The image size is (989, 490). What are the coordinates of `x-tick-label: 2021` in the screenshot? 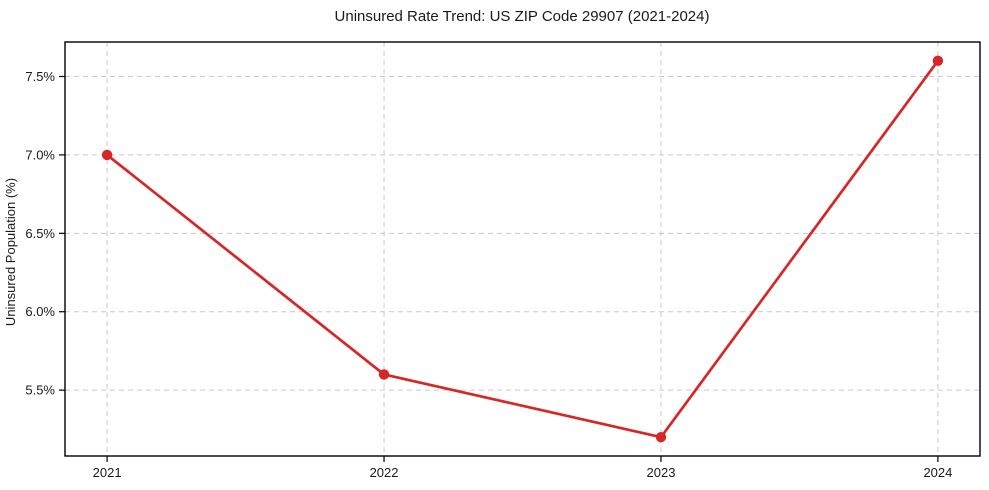 It's located at (107, 472).